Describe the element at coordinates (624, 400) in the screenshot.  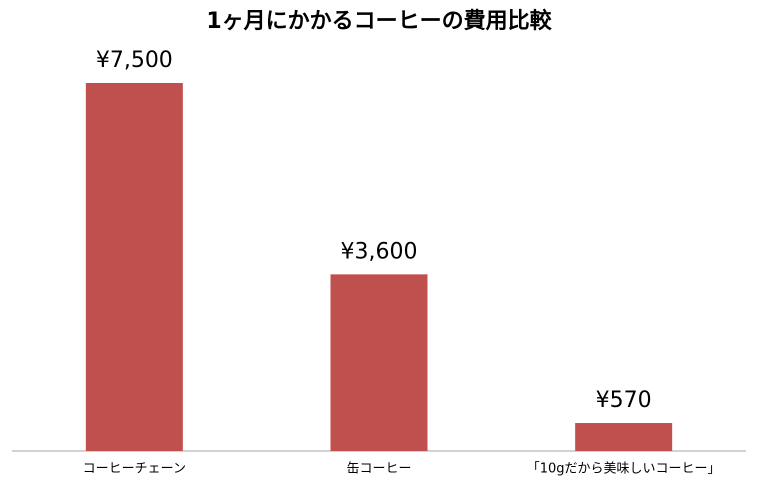
I see `data-label: ¥570` at that location.